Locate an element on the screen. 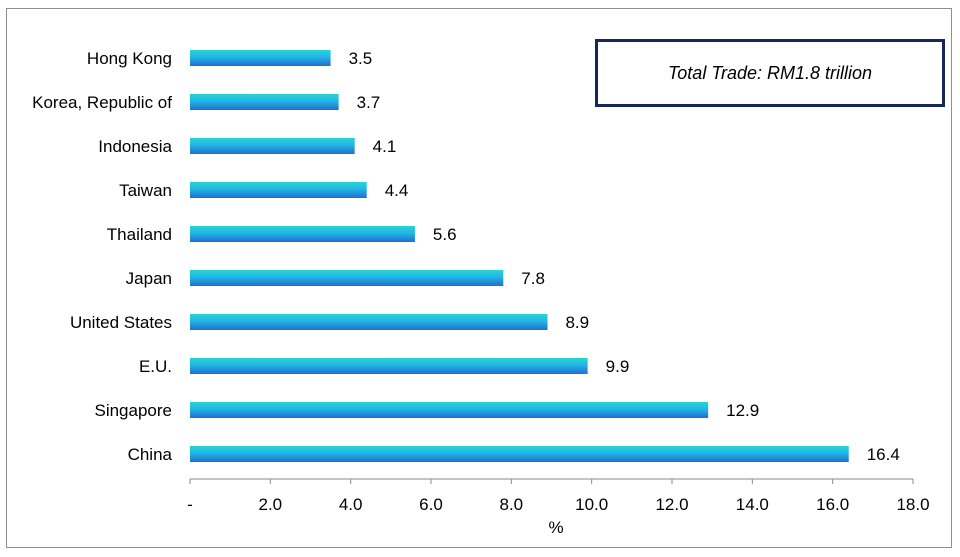  data-label: 3.7 is located at coordinates (369, 102).